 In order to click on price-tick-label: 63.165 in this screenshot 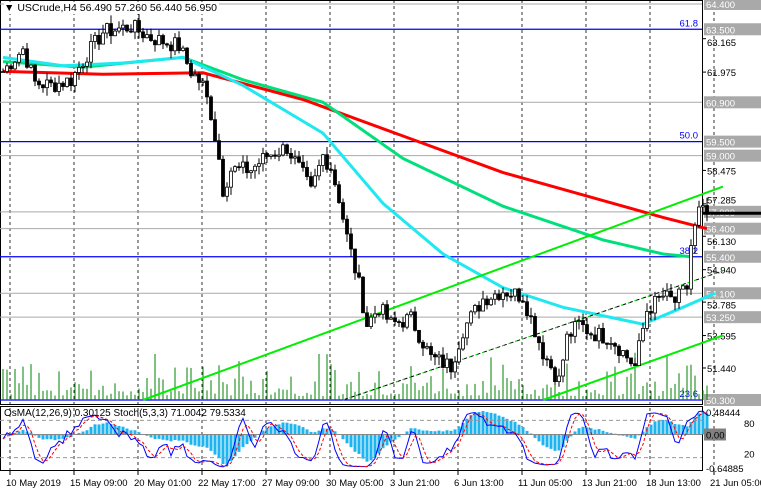, I will do `click(721, 43)`.